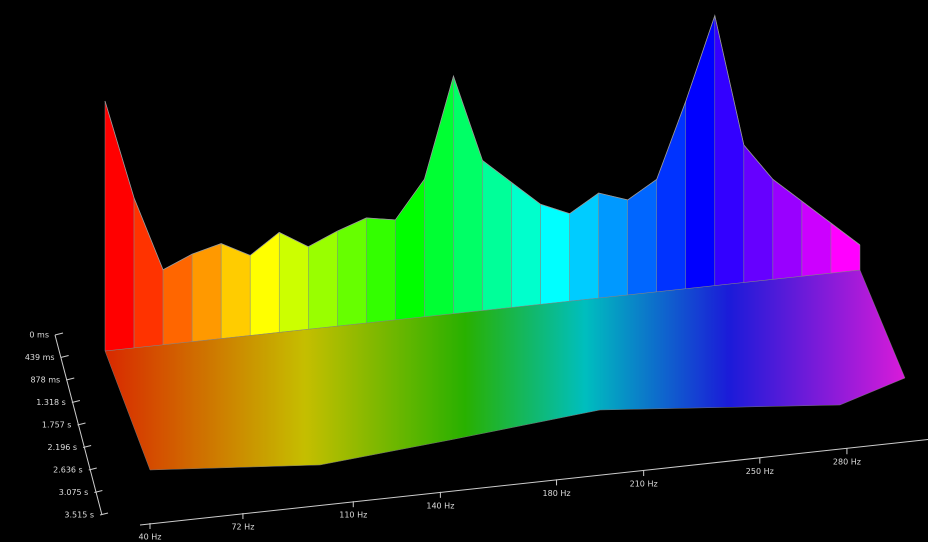 Image resolution: width=928 pixels, height=542 pixels. What do you see at coordinates (150, 537) in the screenshot?
I see `x-tick-label: 40 Hz` at bounding box center [150, 537].